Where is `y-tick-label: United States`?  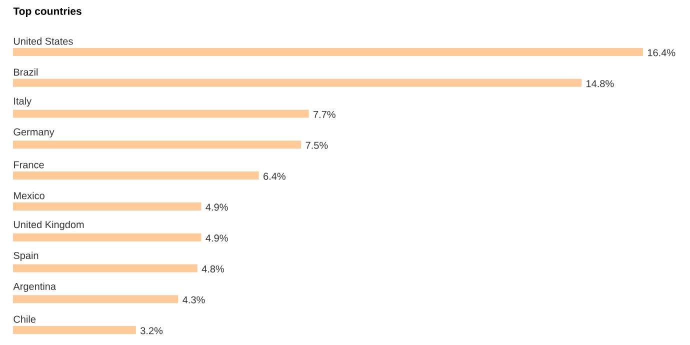 y-tick-label: United States is located at coordinates (43, 41).